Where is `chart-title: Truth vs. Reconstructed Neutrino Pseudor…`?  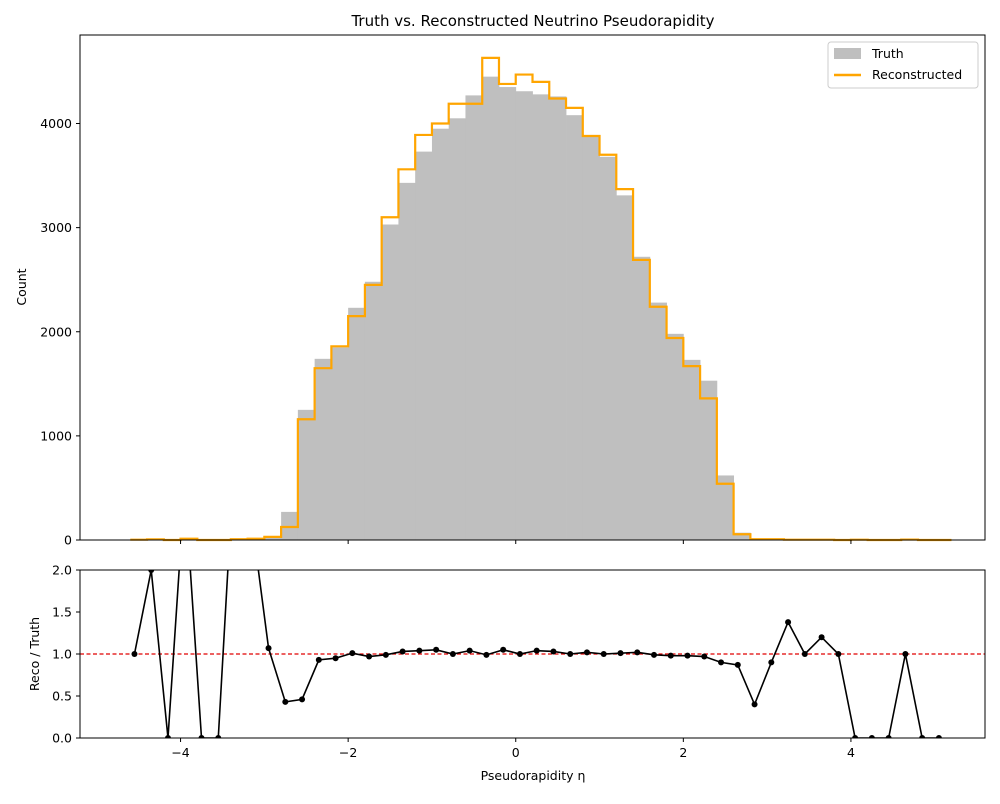 chart-title: Truth vs. Reconstructed Neutrino Pseudor… is located at coordinates (532, 21).